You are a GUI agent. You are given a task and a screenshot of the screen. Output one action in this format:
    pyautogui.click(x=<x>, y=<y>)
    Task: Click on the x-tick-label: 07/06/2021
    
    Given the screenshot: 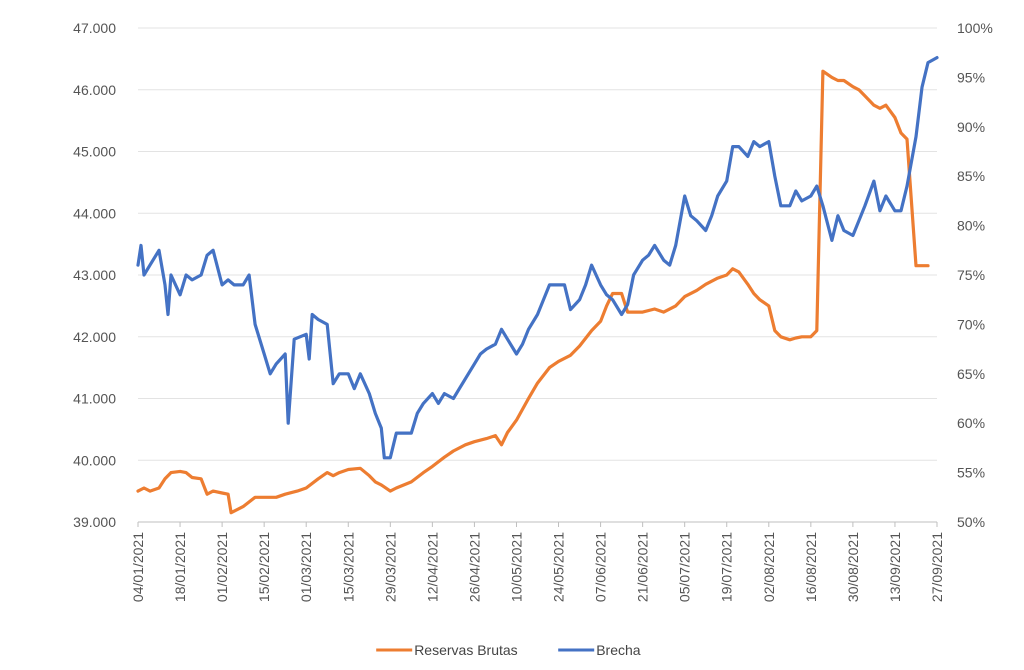 What is the action you would take?
    pyautogui.click(x=601, y=567)
    